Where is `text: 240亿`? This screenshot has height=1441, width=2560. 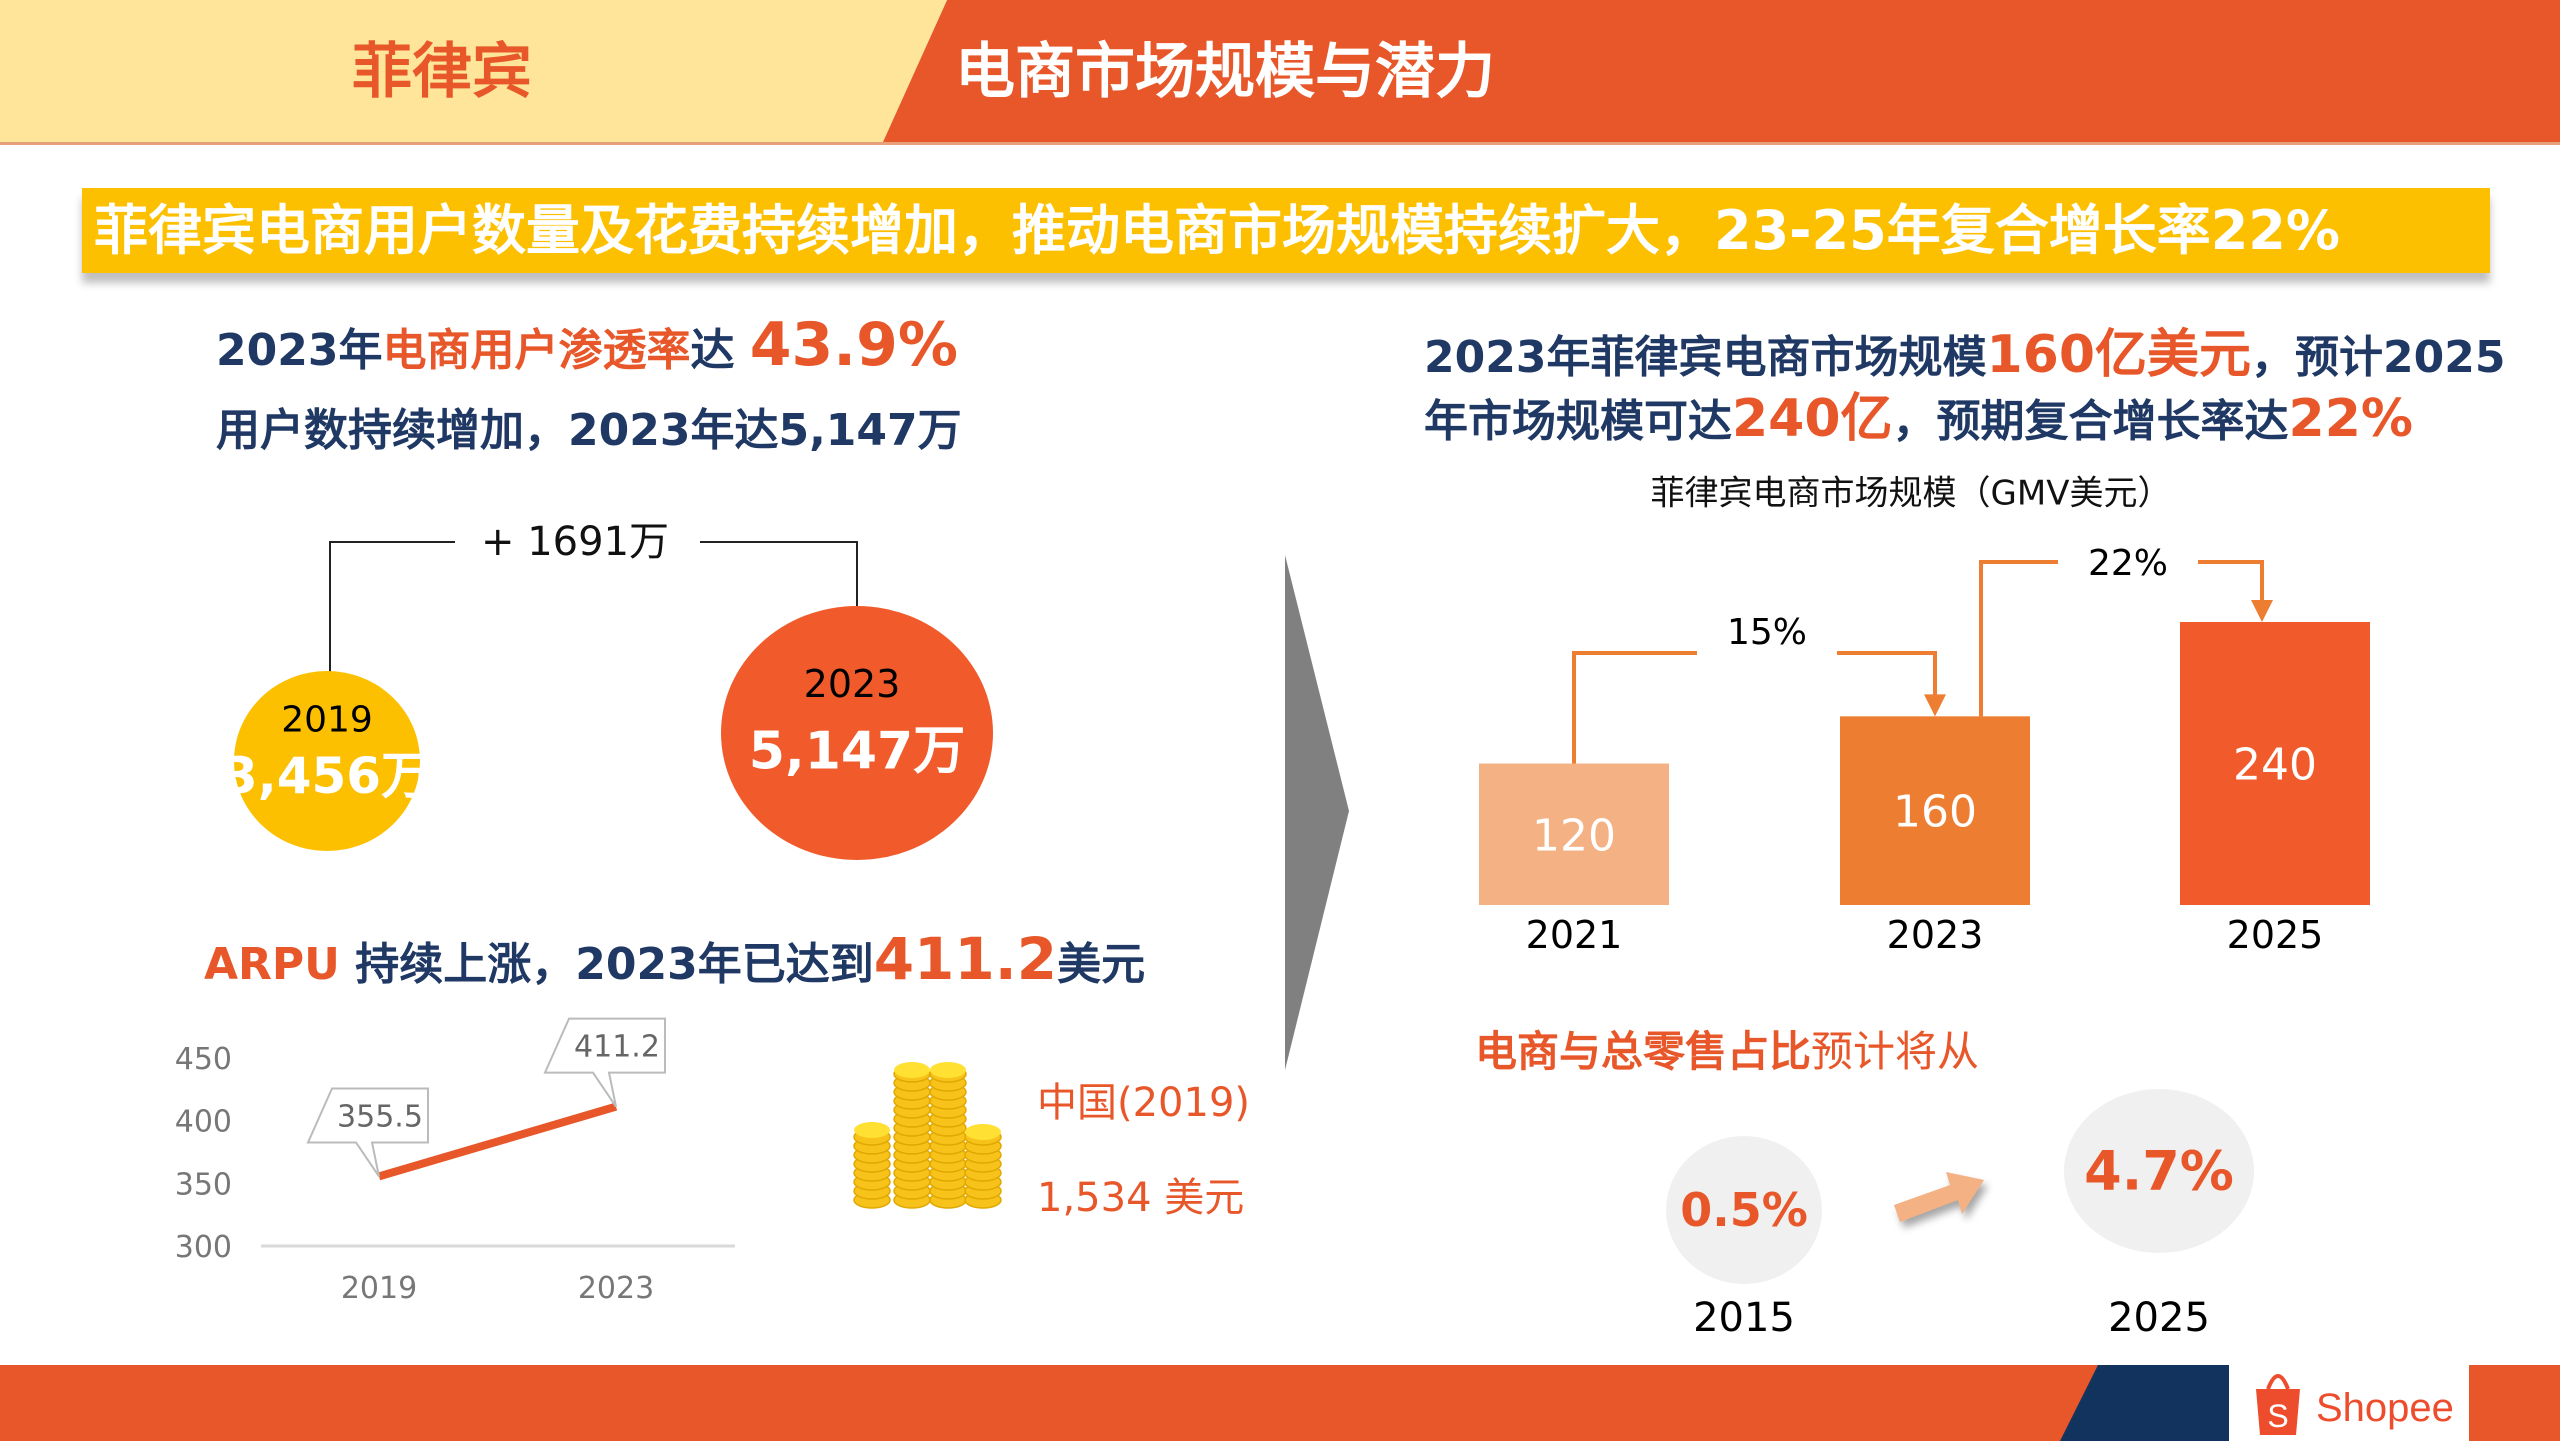
text: 240亿 is located at coordinates (1812, 419).